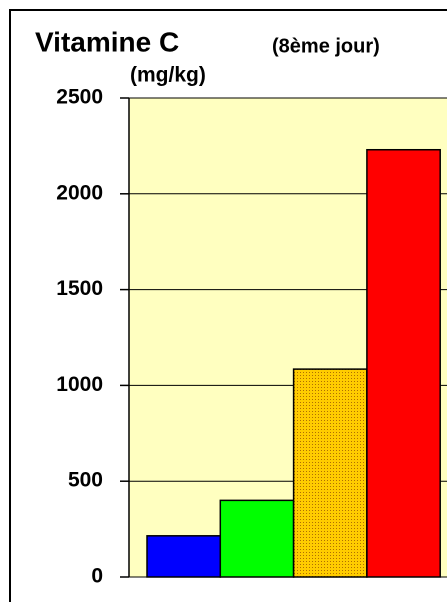 The height and width of the screenshot is (602, 447). Describe the element at coordinates (107, 41) in the screenshot. I see `chart-title: Vitamine C` at that location.